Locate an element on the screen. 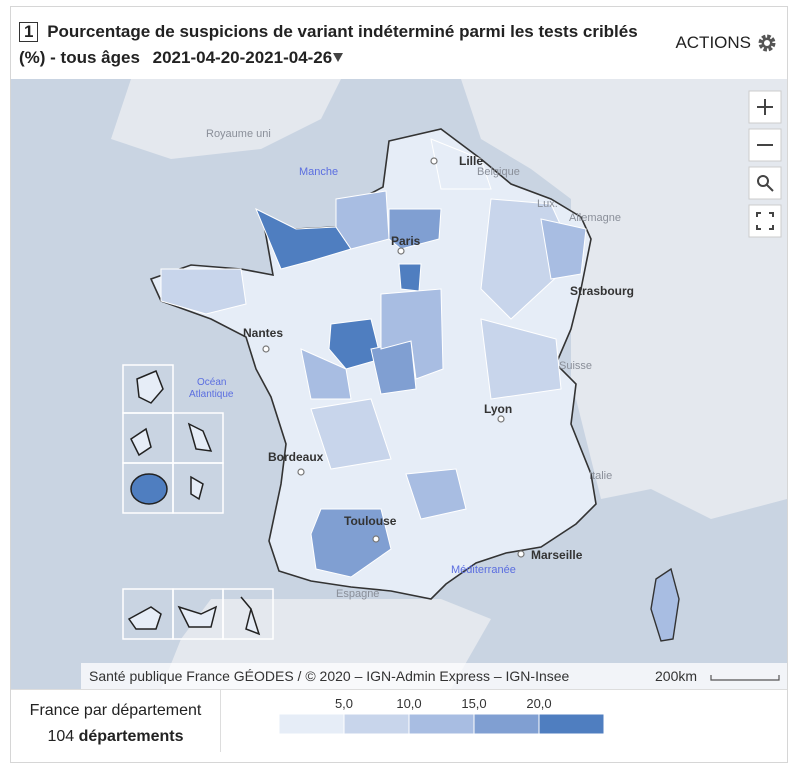  legend-tick-label: 10,0 is located at coordinates (408, 703).